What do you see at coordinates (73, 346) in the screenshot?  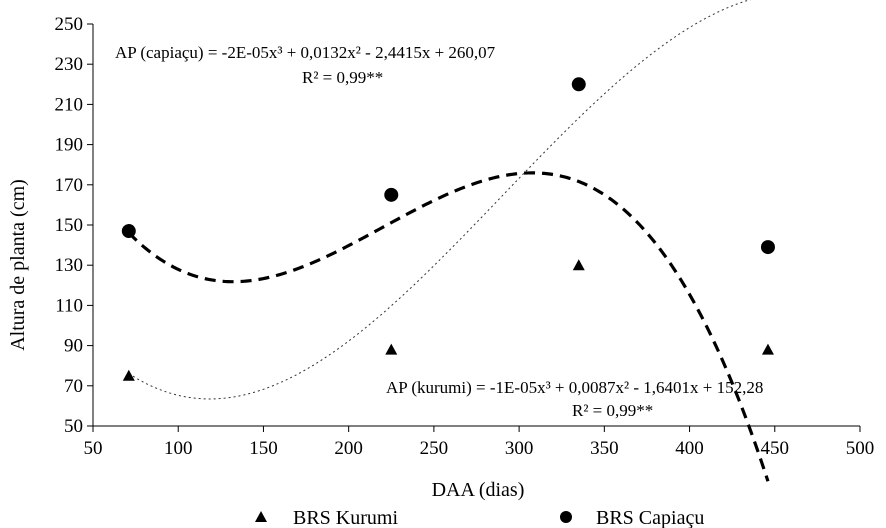 I see `y-tick-label: 90` at bounding box center [73, 346].